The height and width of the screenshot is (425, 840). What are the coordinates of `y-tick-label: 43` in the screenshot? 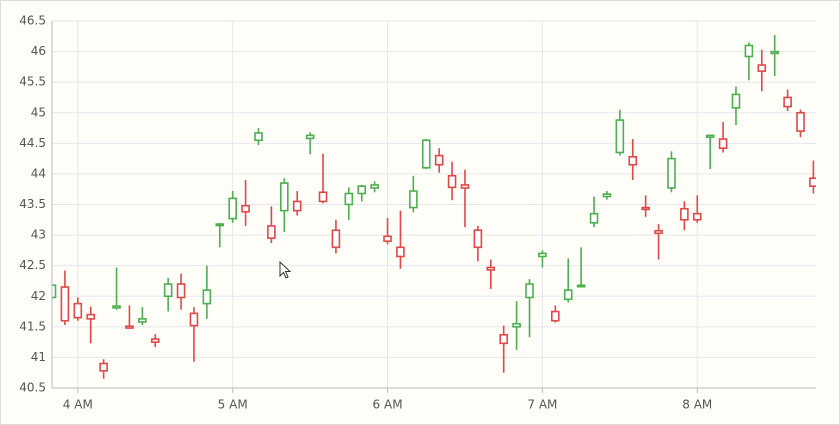 It's located at (38, 235).